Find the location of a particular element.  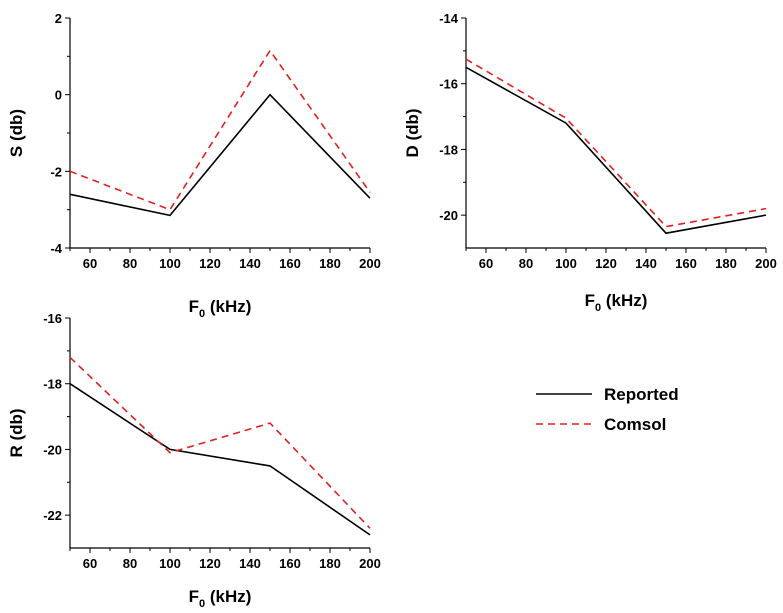

legend-label-comsol: Comsol is located at coordinates (635, 424).